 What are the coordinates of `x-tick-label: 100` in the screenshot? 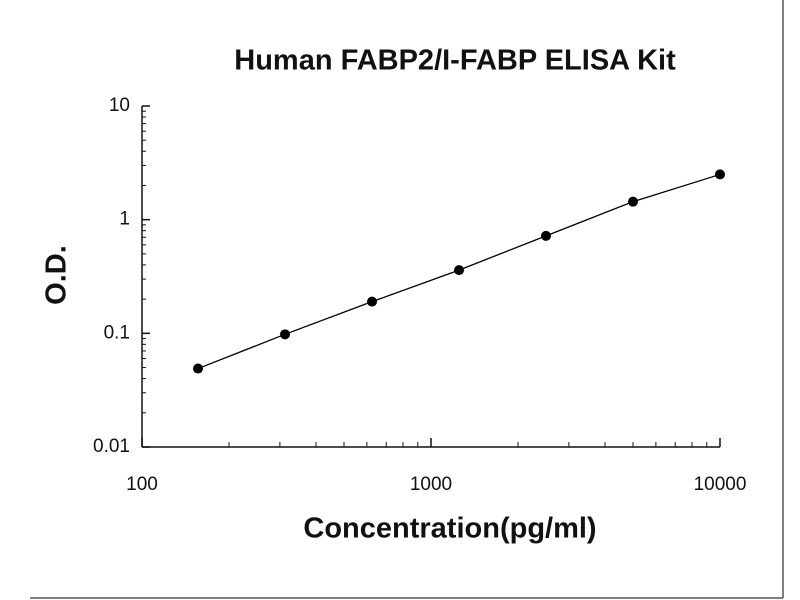 It's located at (142, 484).